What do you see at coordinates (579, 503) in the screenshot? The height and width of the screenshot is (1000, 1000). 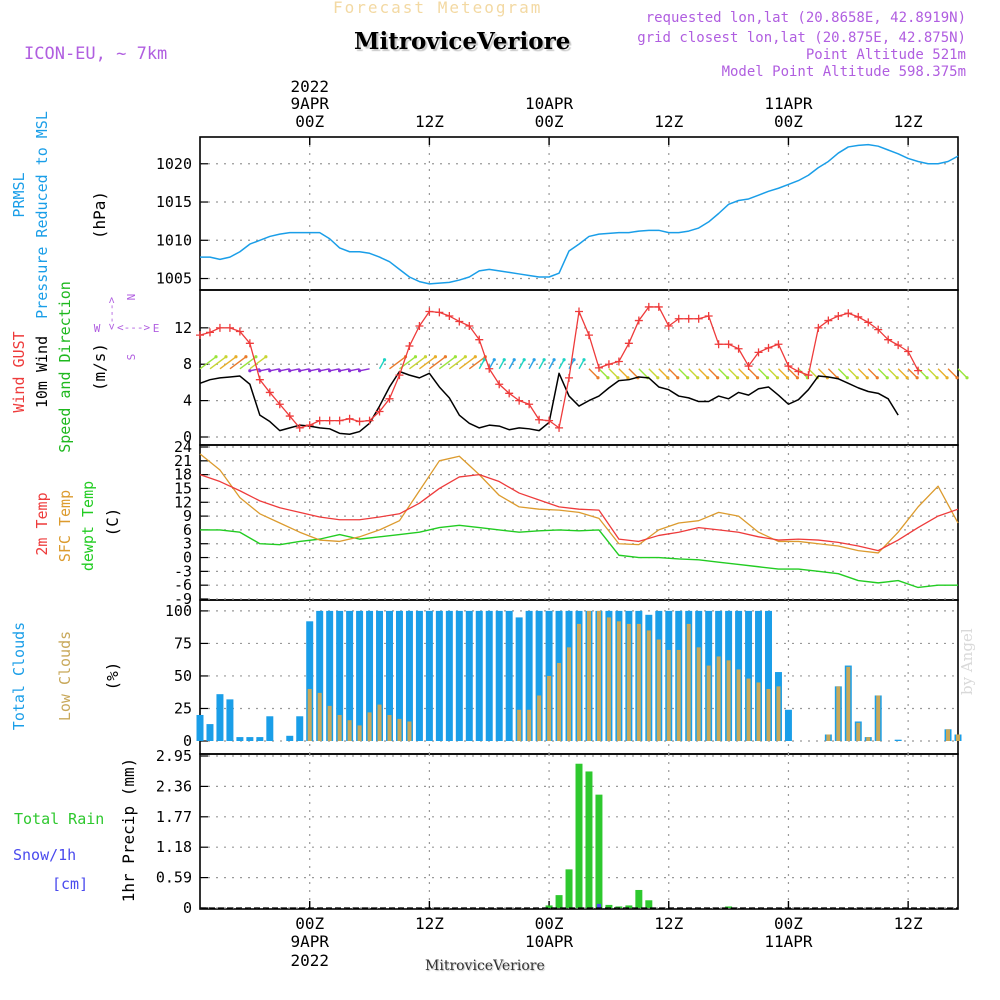 I see `sfc-temp-line` at bounding box center [579, 503].